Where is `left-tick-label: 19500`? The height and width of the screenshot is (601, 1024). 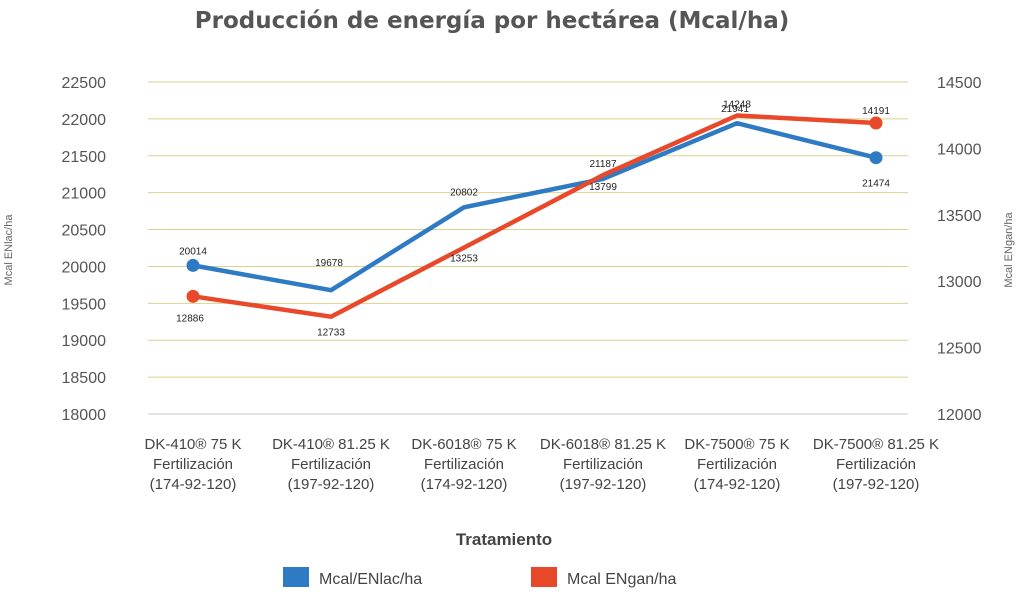 left-tick-label: 19500 is located at coordinates (84, 304).